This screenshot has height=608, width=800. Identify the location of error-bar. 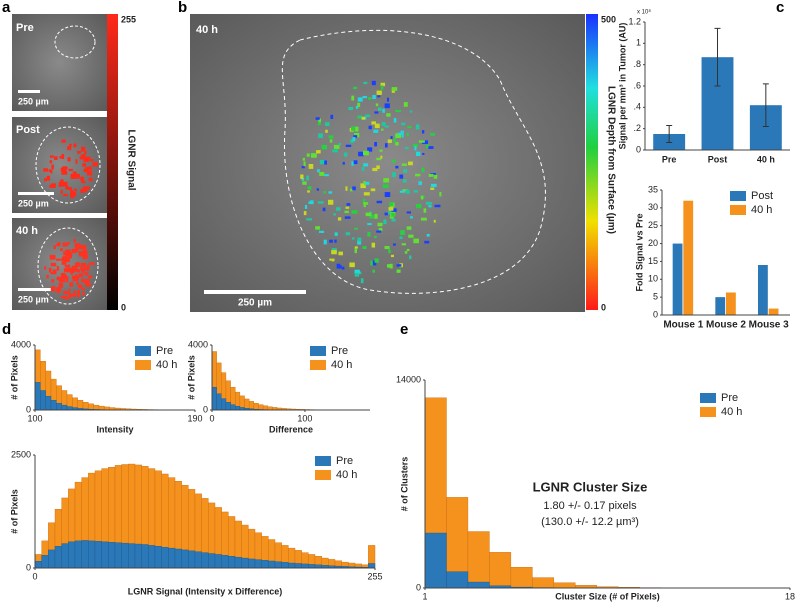
(669, 134).